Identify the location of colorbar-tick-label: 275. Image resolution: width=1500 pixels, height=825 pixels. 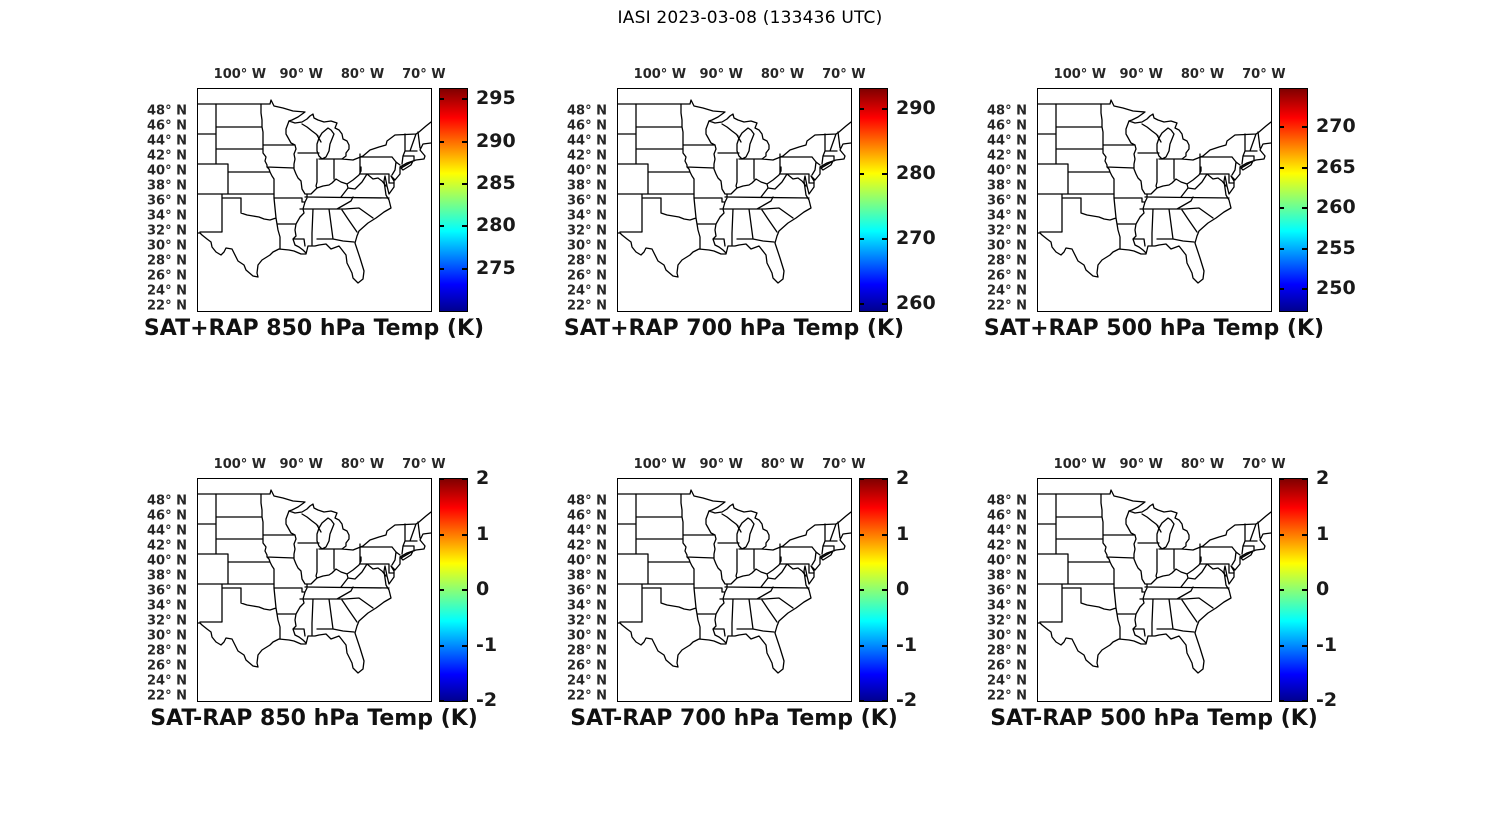
(496, 267).